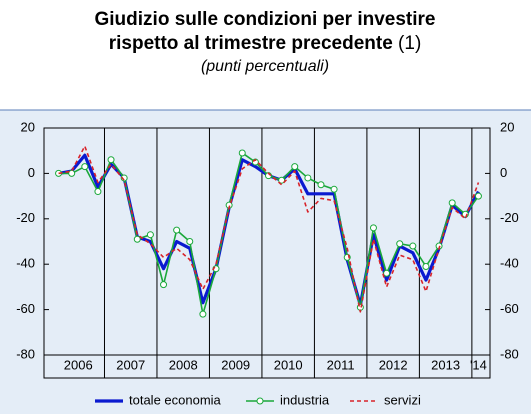 Image resolution: width=531 pixels, height=419 pixels. Describe the element at coordinates (507, 126) in the screenshot. I see `y2-tick-label: 20` at that location.